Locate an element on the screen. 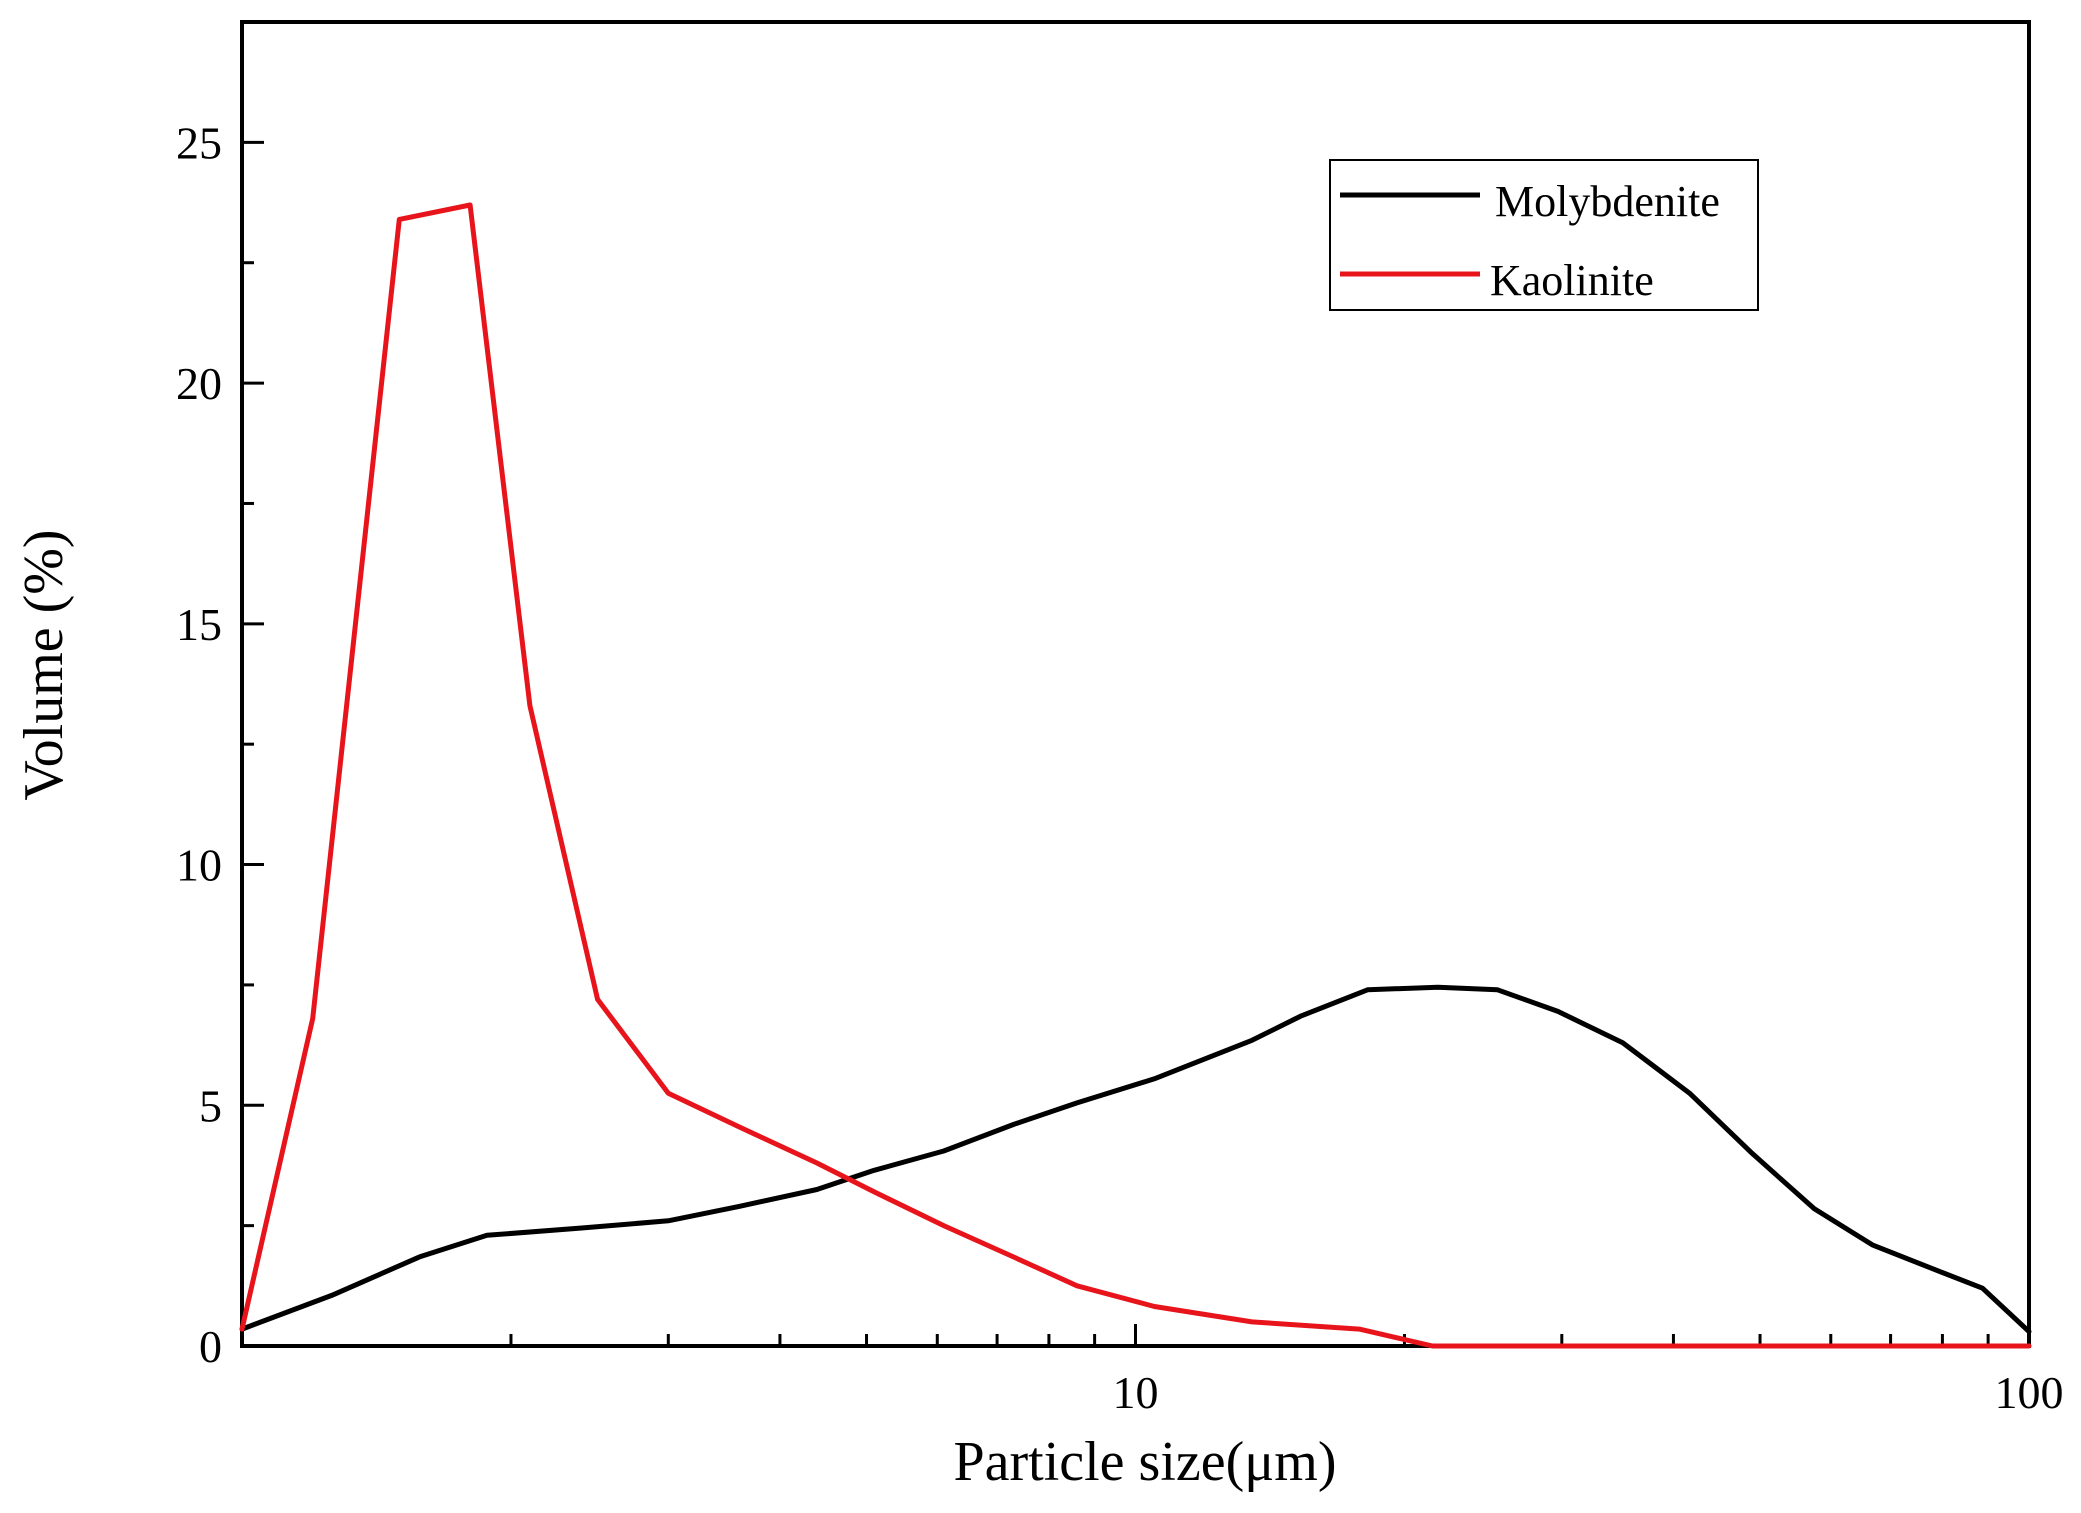  y-tick-label: 10 is located at coordinates (199, 865).